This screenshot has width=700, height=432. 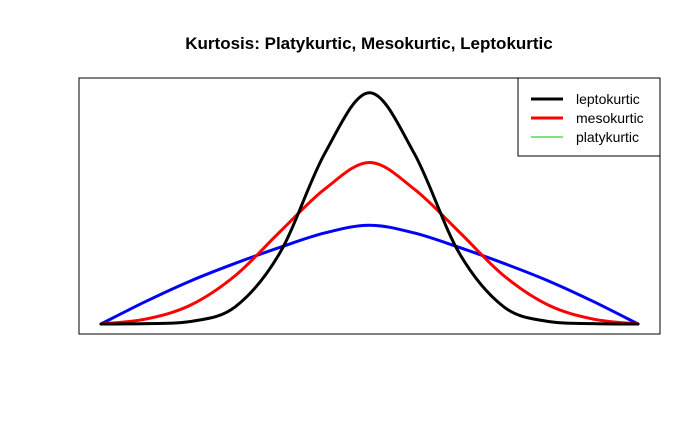 What do you see at coordinates (608, 99) in the screenshot?
I see `legend-label-leptokurtic: leptokurtic` at bounding box center [608, 99].